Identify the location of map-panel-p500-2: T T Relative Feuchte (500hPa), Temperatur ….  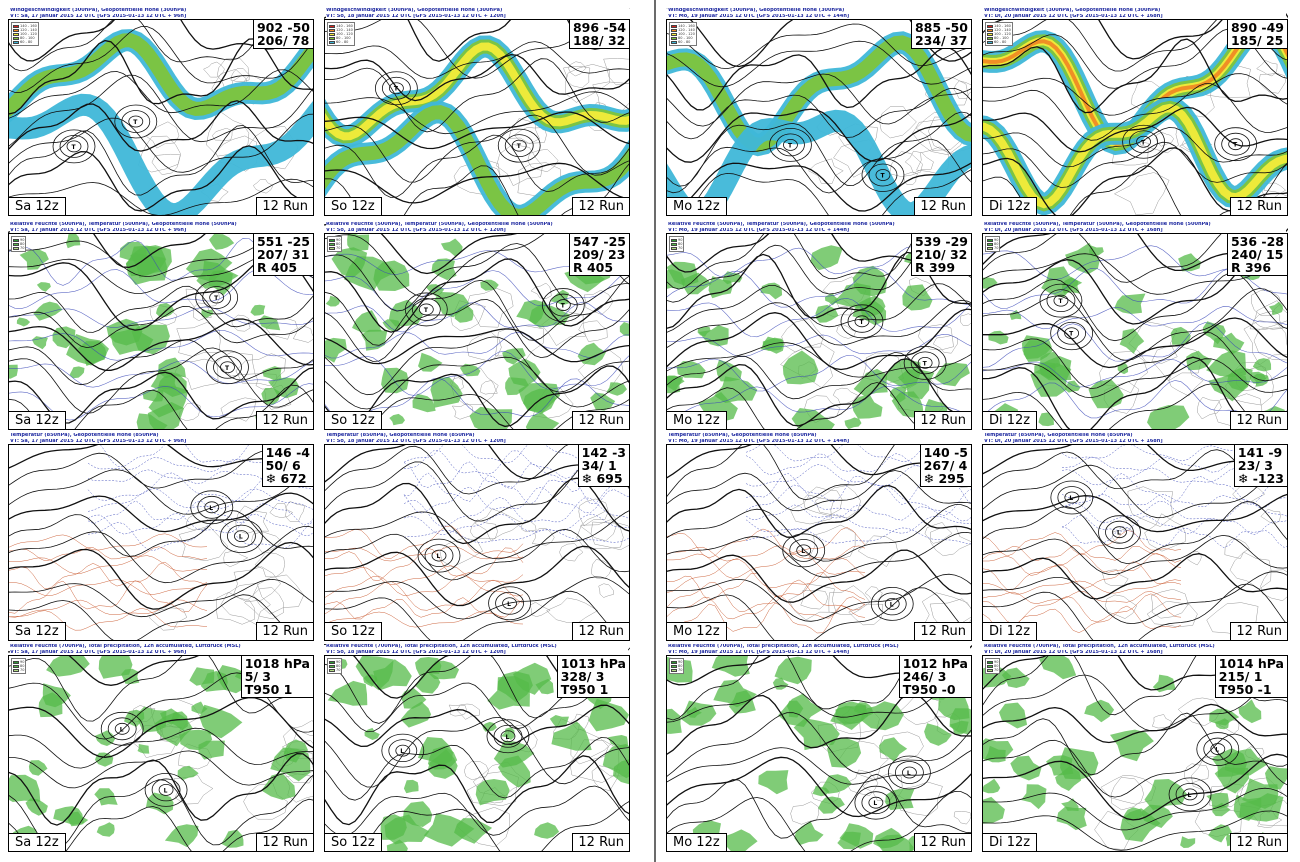
(477, 326).